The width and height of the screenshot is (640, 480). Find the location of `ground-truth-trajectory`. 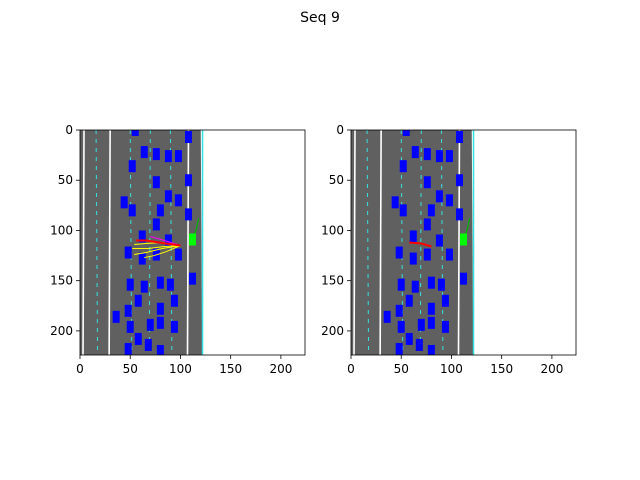

ground-truth-trajectory is located at coordinates (420, 244).